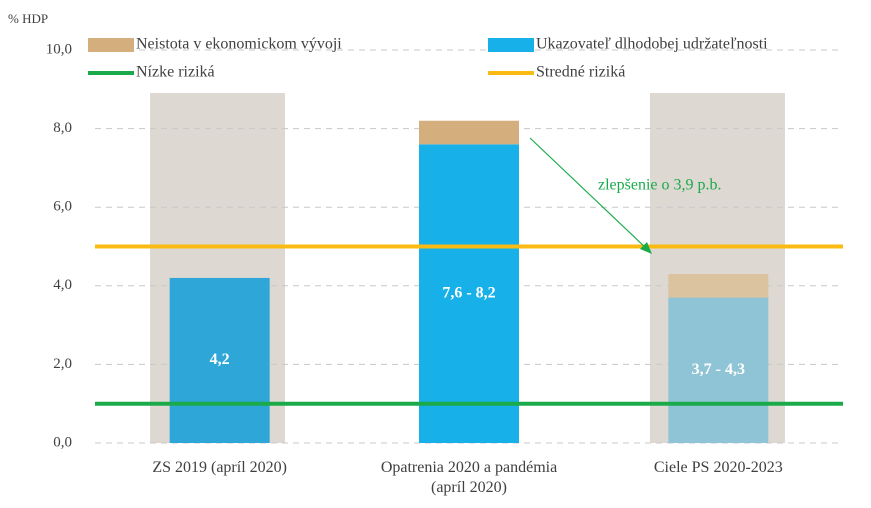 This screenshot has height=508, width=871. I want to click on annotation: zlepšenie o 3,9 p.b., so click(660, 185).